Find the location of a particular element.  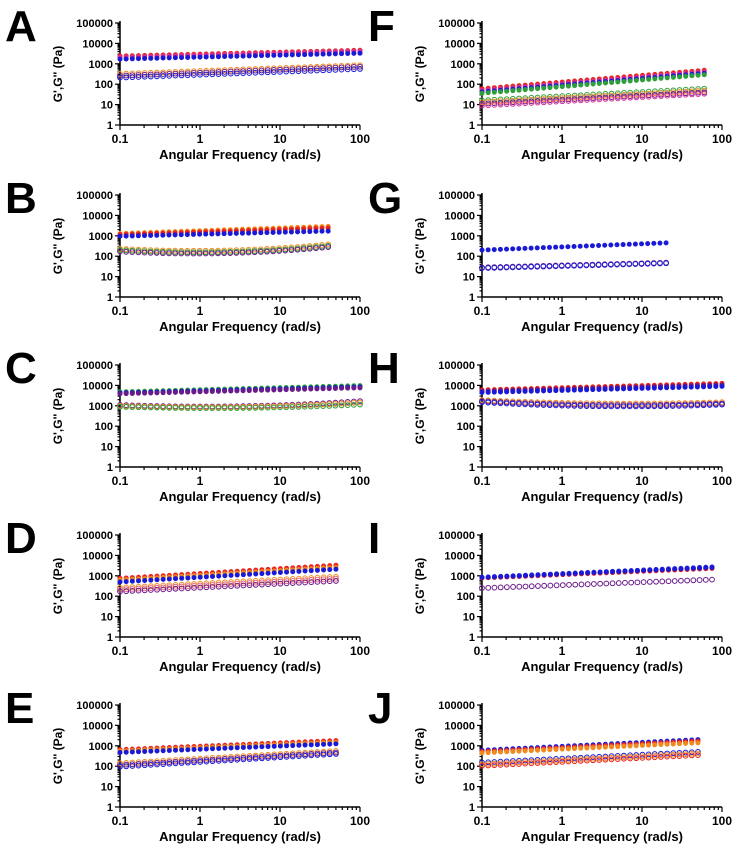

x-tick-label: 0.1 is located at coordinates (482, 821).